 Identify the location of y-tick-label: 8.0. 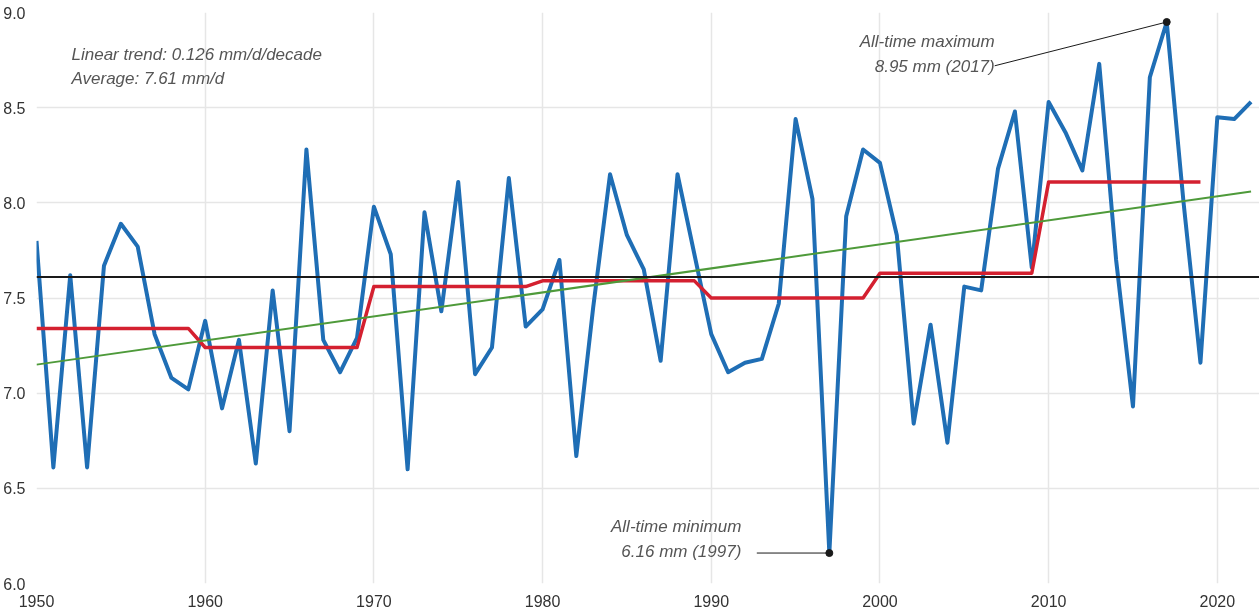
(14, 203).